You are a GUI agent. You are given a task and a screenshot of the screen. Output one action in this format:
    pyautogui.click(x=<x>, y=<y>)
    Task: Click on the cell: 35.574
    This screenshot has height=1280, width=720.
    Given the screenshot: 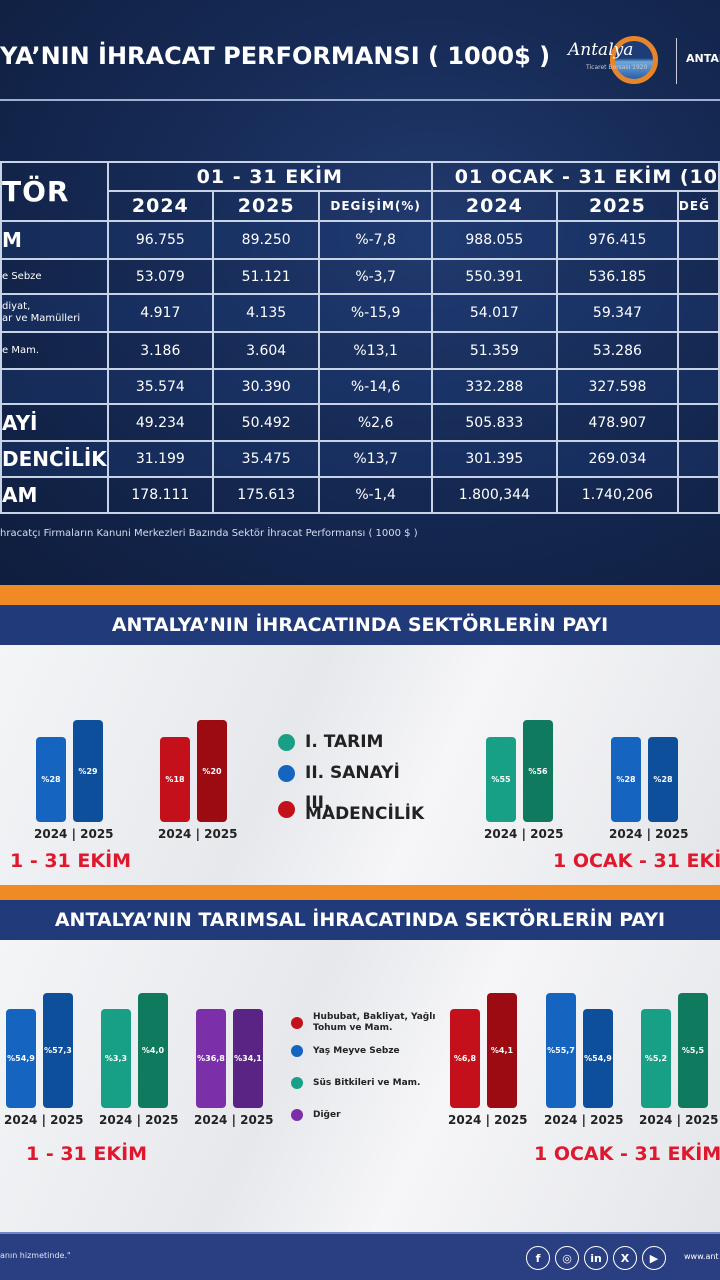 What is the action you would take?
    pyautogui.click(x=160, y=386)
    